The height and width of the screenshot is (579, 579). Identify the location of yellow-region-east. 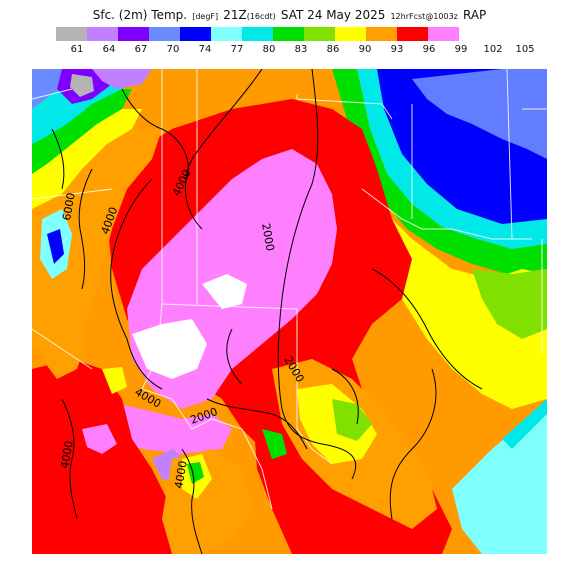
(464, 309).